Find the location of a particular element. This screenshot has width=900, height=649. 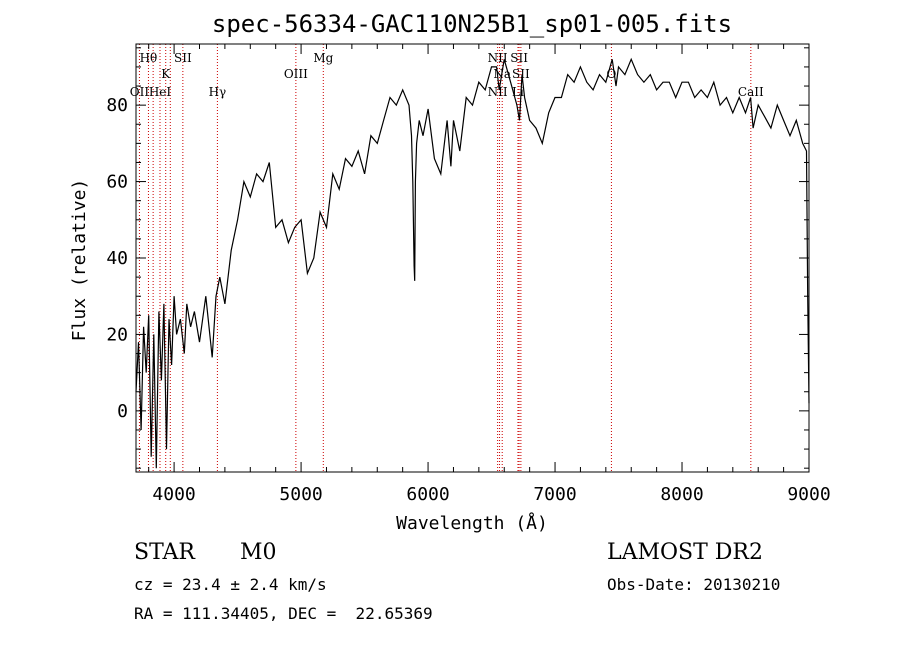

x-axis-label: Wavelength (Å) is located at coordinates (472, 523).